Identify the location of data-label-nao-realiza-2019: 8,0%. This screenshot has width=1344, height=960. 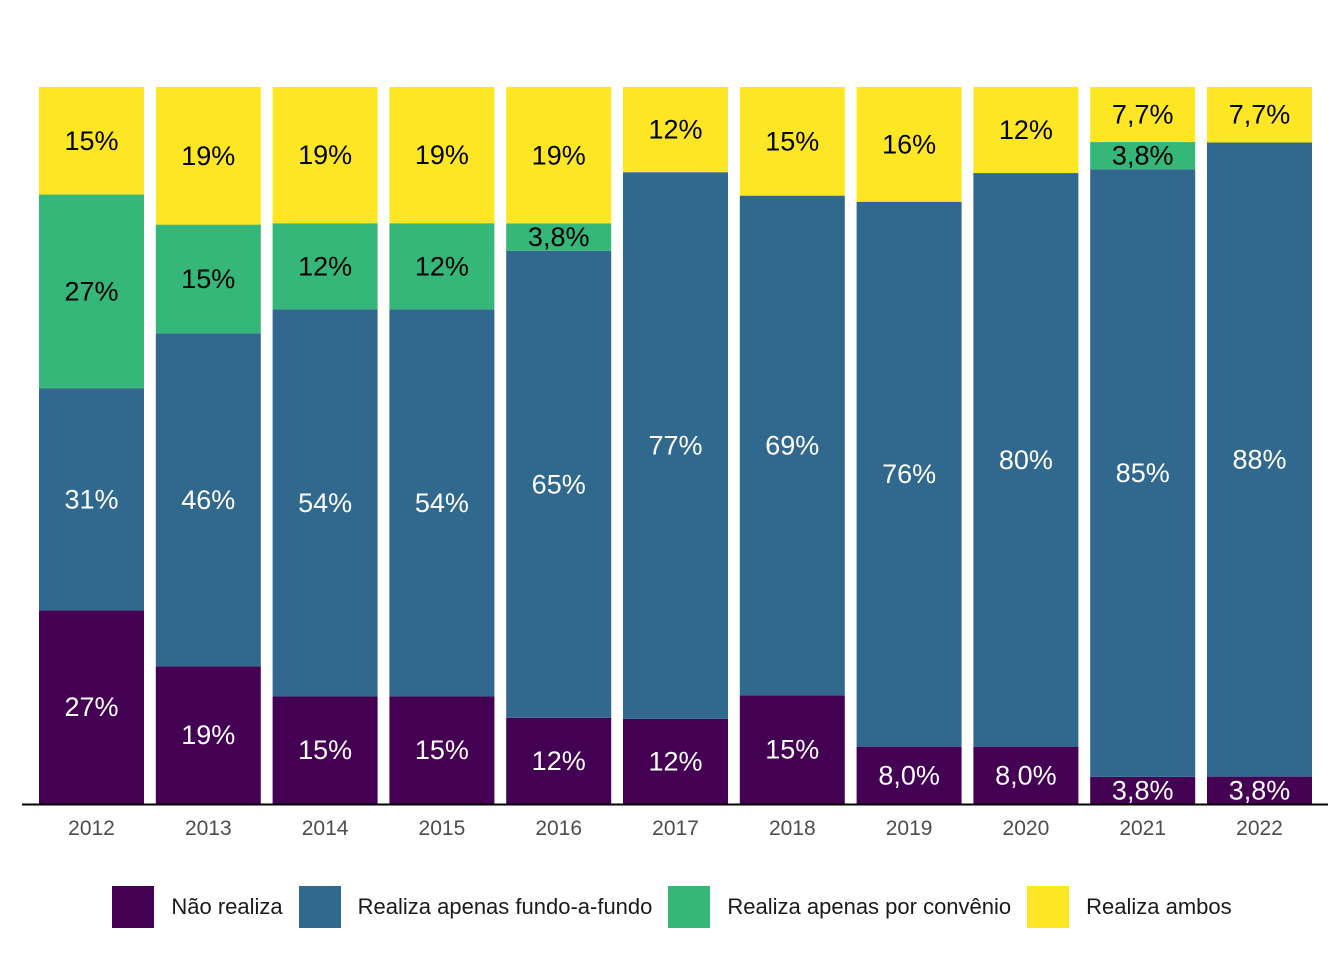
(909, 775).